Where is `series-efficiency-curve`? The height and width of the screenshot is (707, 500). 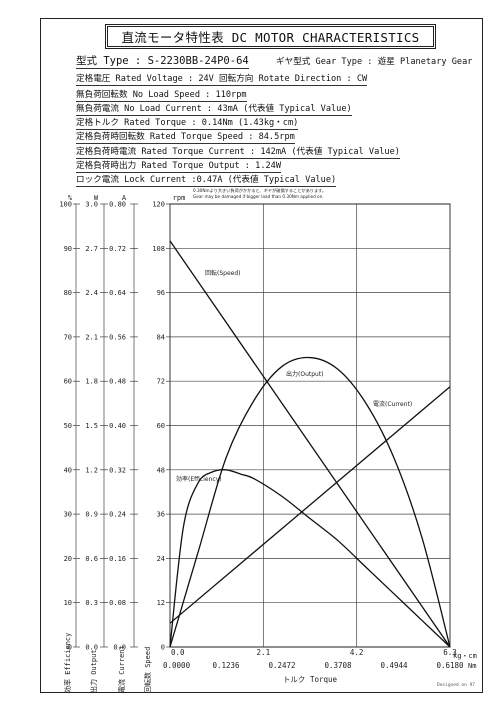
series-efficiency-curve is located at coordinates (310, 558).